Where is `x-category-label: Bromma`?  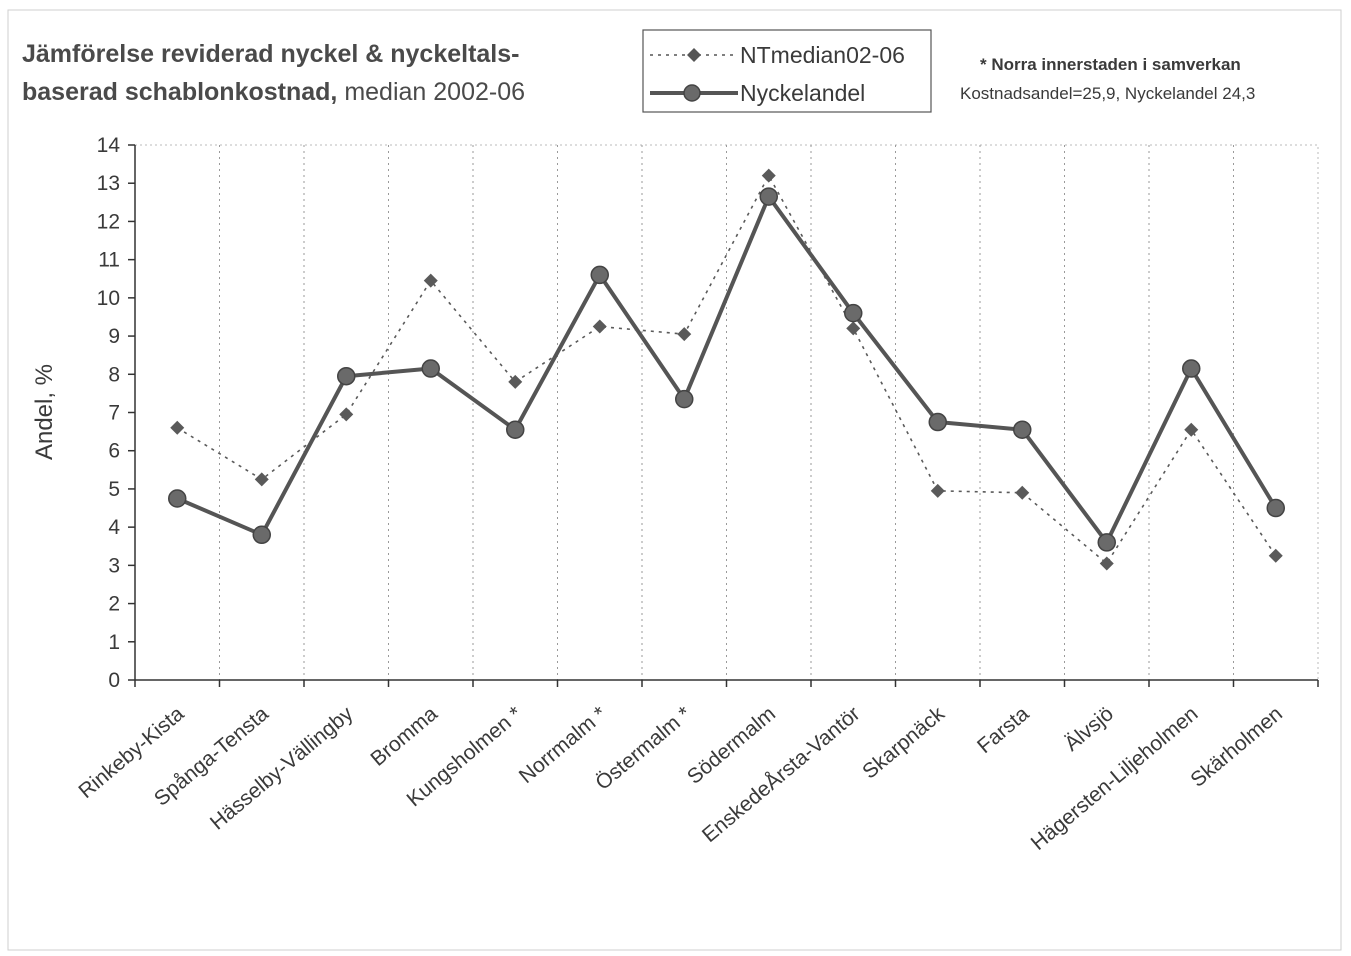
x-category-label: Bromma is located at coordinates (404, 736).